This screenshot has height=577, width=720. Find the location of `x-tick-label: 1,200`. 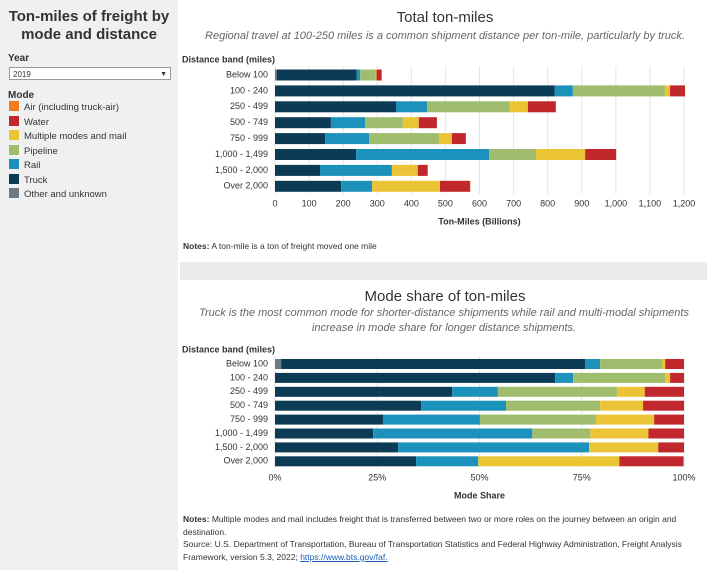

x-tick-label: 1,200 is located at coordinates (684, 203).